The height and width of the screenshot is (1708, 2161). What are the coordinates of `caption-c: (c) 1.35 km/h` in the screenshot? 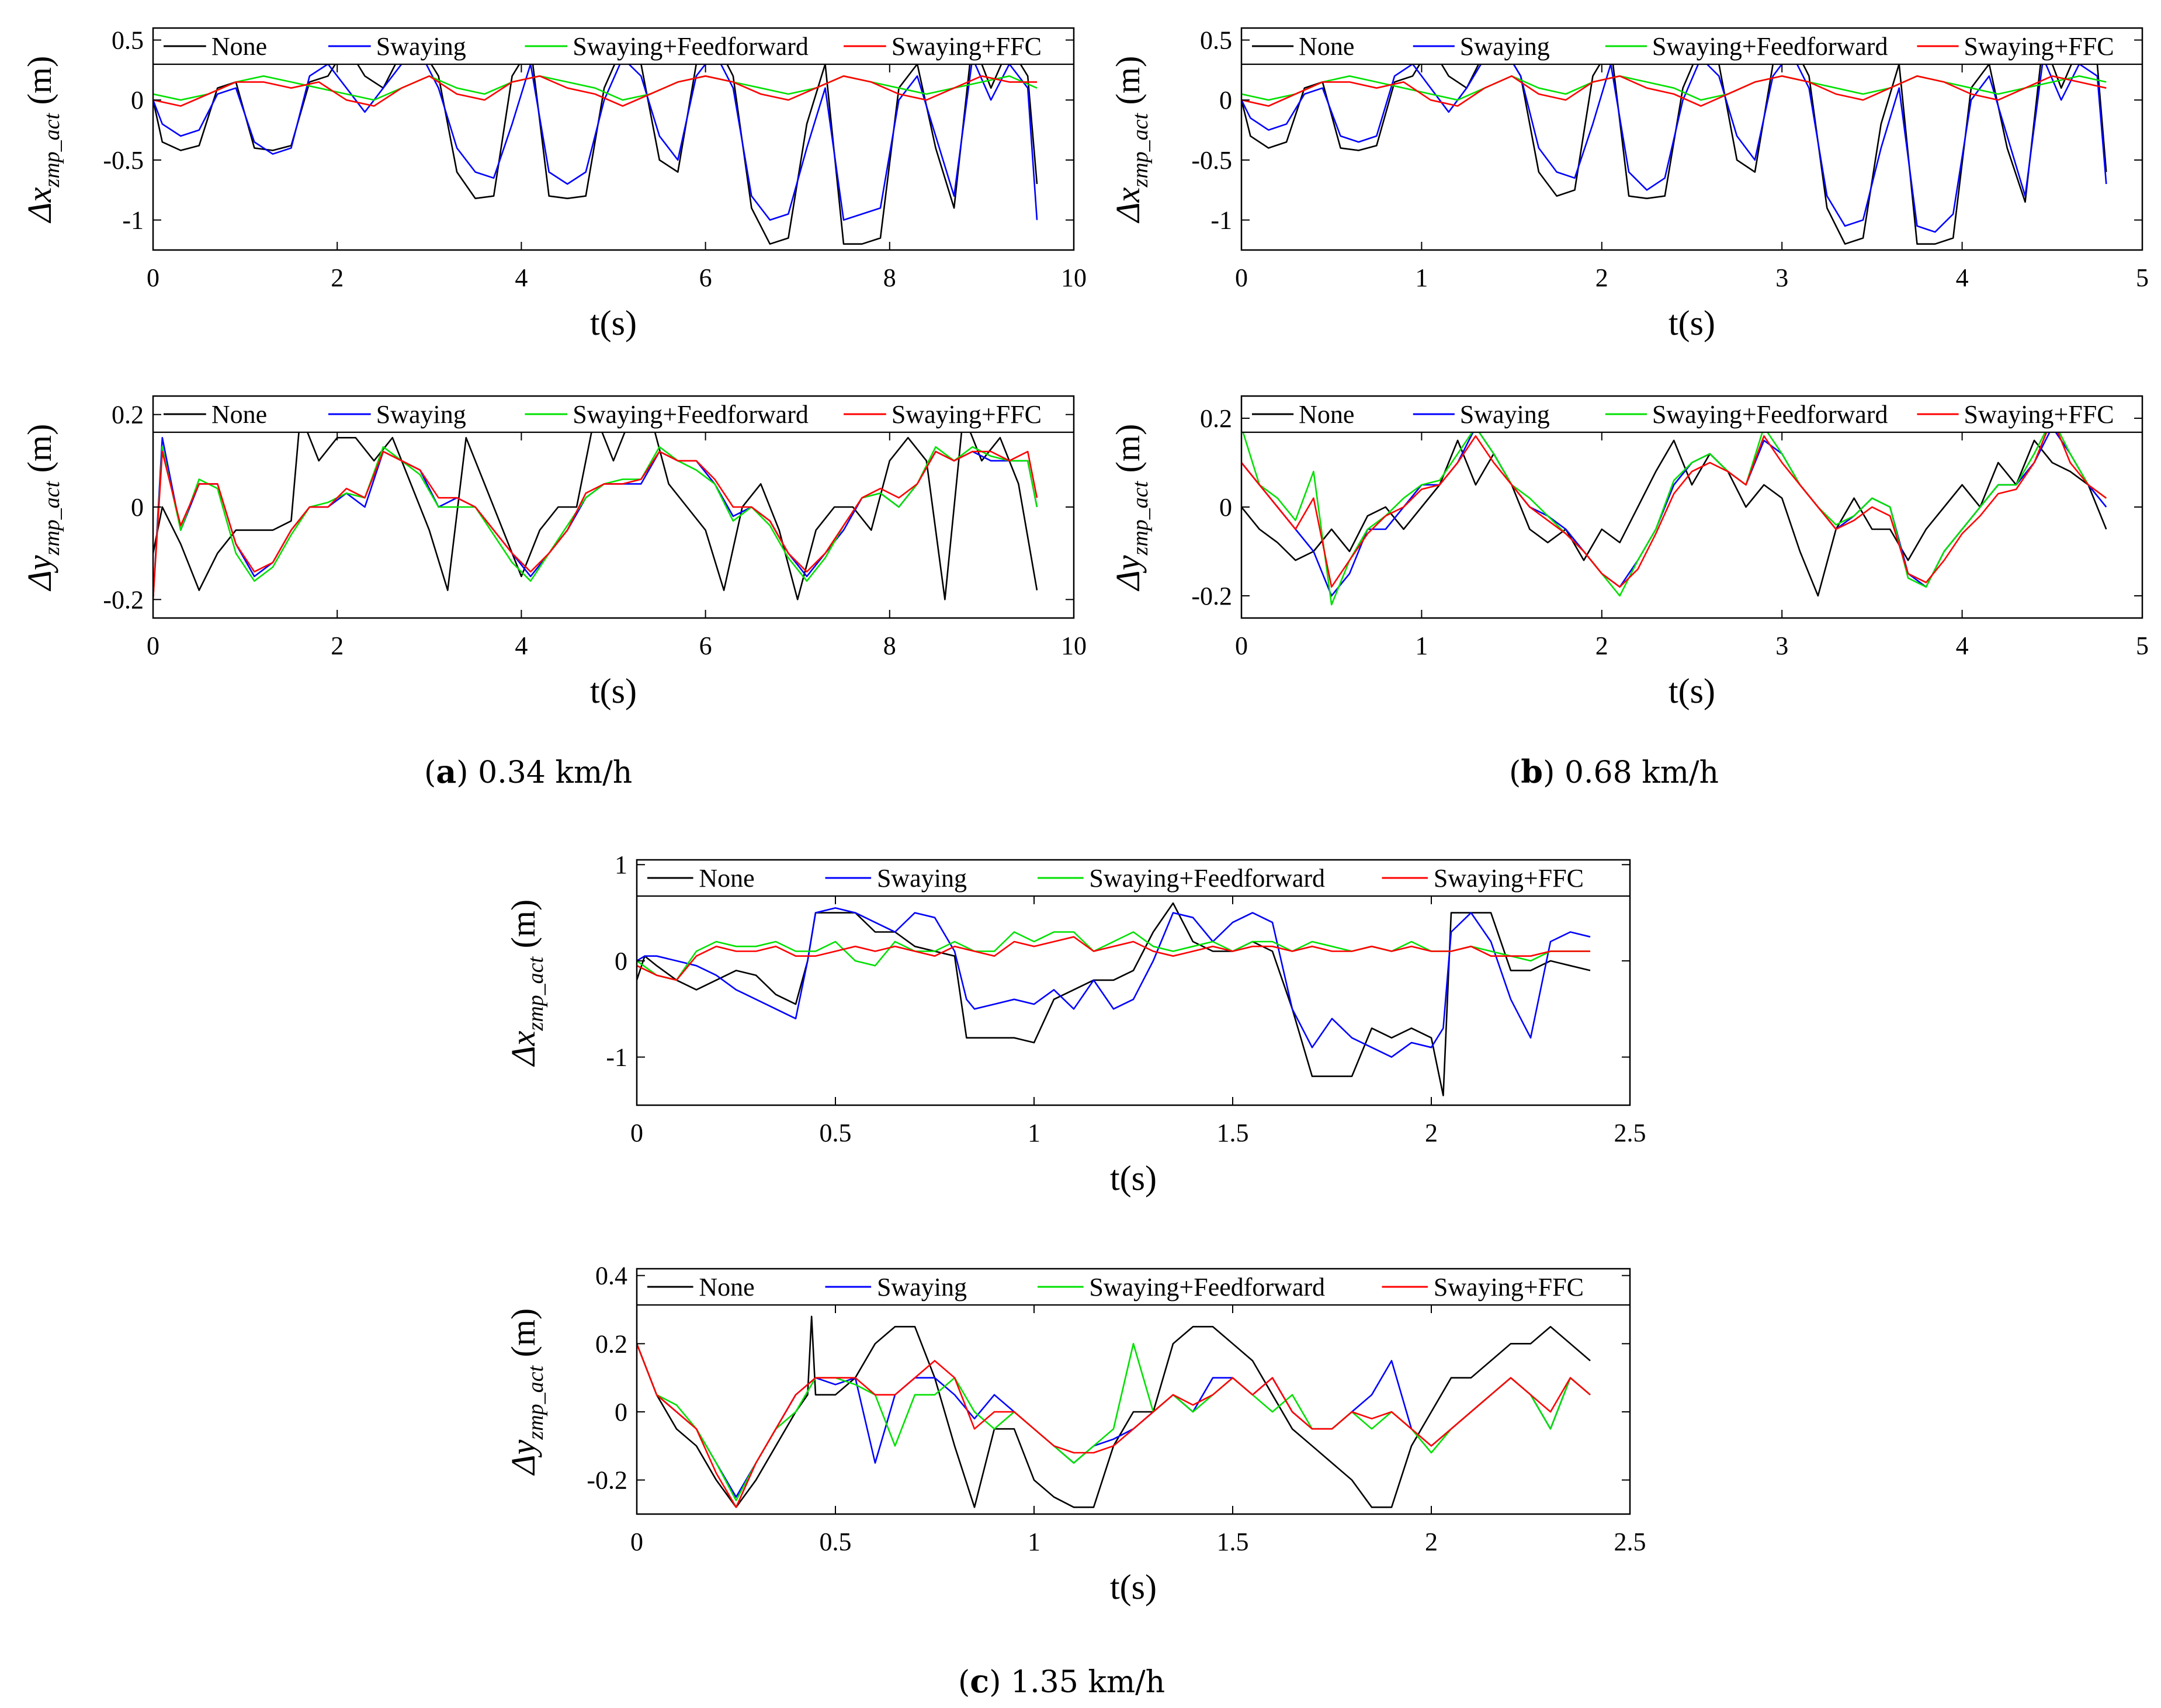 It's located at (1061, 1681).